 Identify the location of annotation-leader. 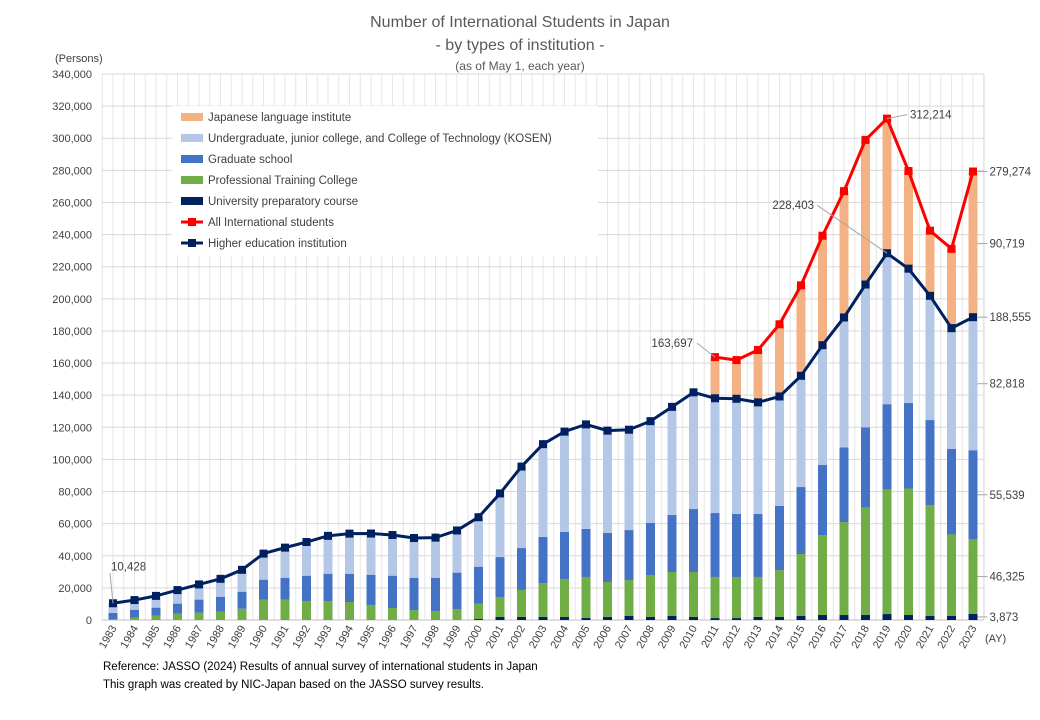
(706, 350).